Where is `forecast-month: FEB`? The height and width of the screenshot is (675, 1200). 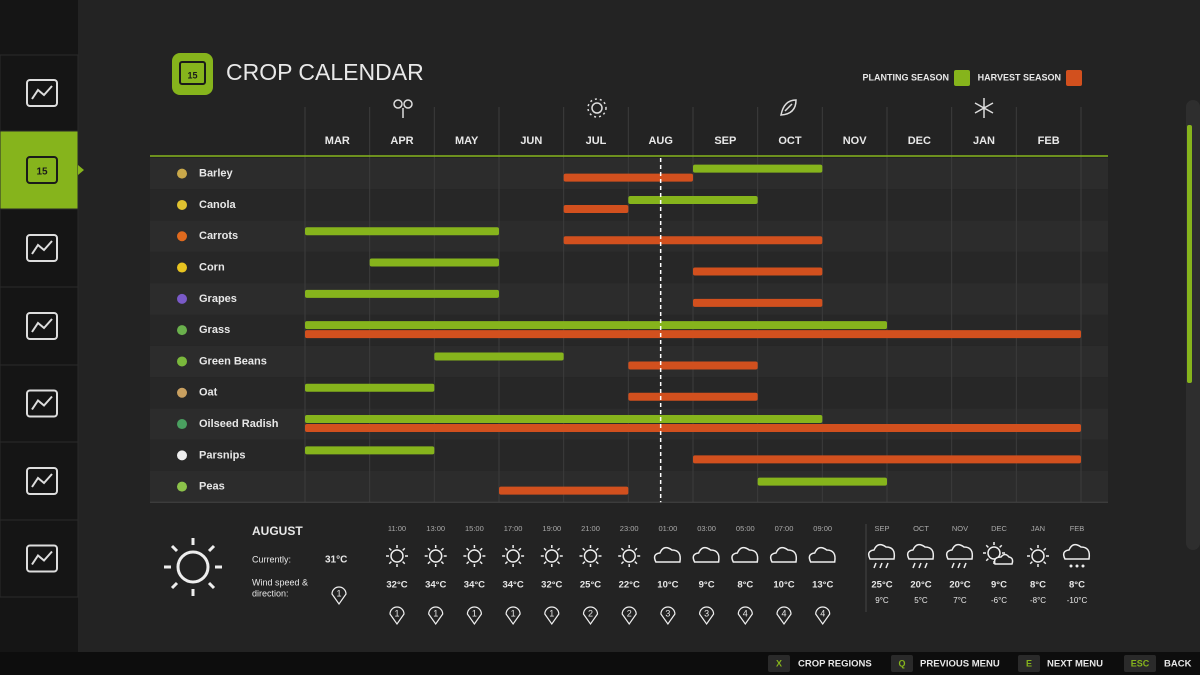 forecast-month: FEB is located at coordinates (1077, 528).